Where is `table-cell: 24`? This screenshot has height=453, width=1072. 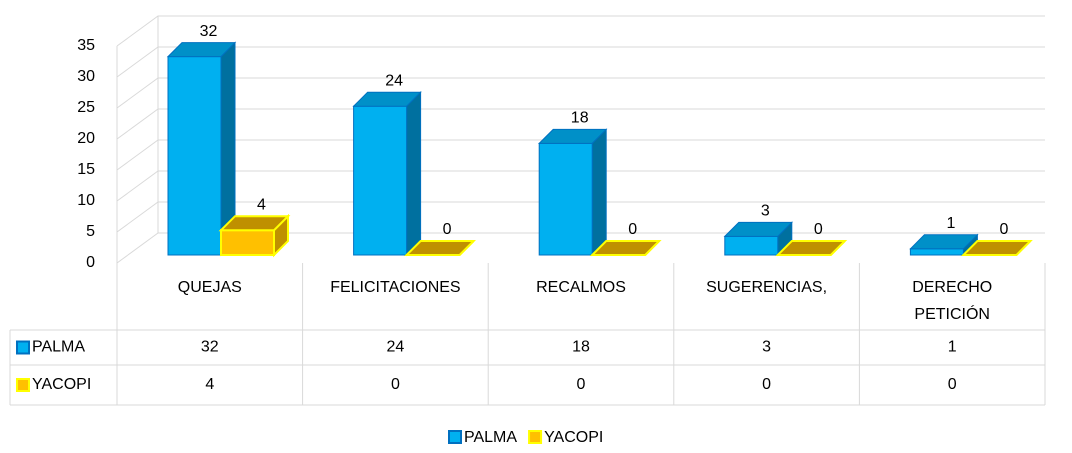
table-cell: 24 is located at coordinates (396, 347).